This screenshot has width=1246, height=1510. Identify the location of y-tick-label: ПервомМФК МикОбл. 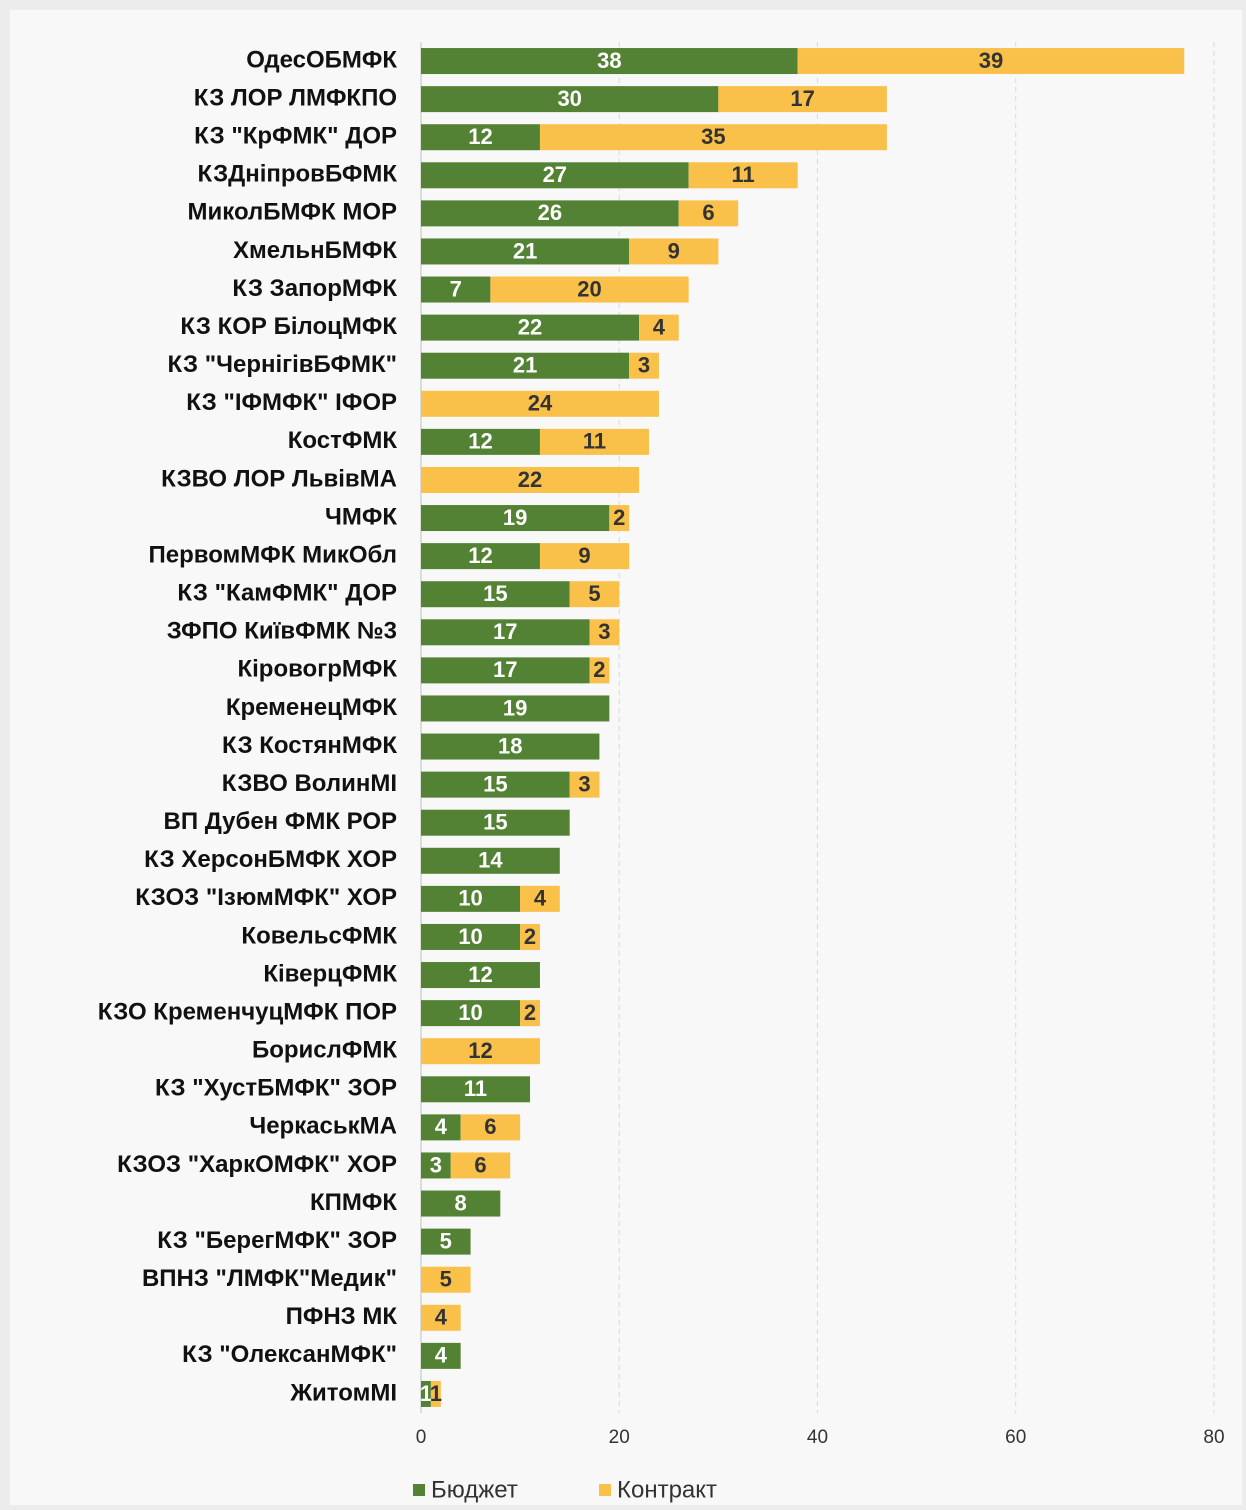
(273, 554).